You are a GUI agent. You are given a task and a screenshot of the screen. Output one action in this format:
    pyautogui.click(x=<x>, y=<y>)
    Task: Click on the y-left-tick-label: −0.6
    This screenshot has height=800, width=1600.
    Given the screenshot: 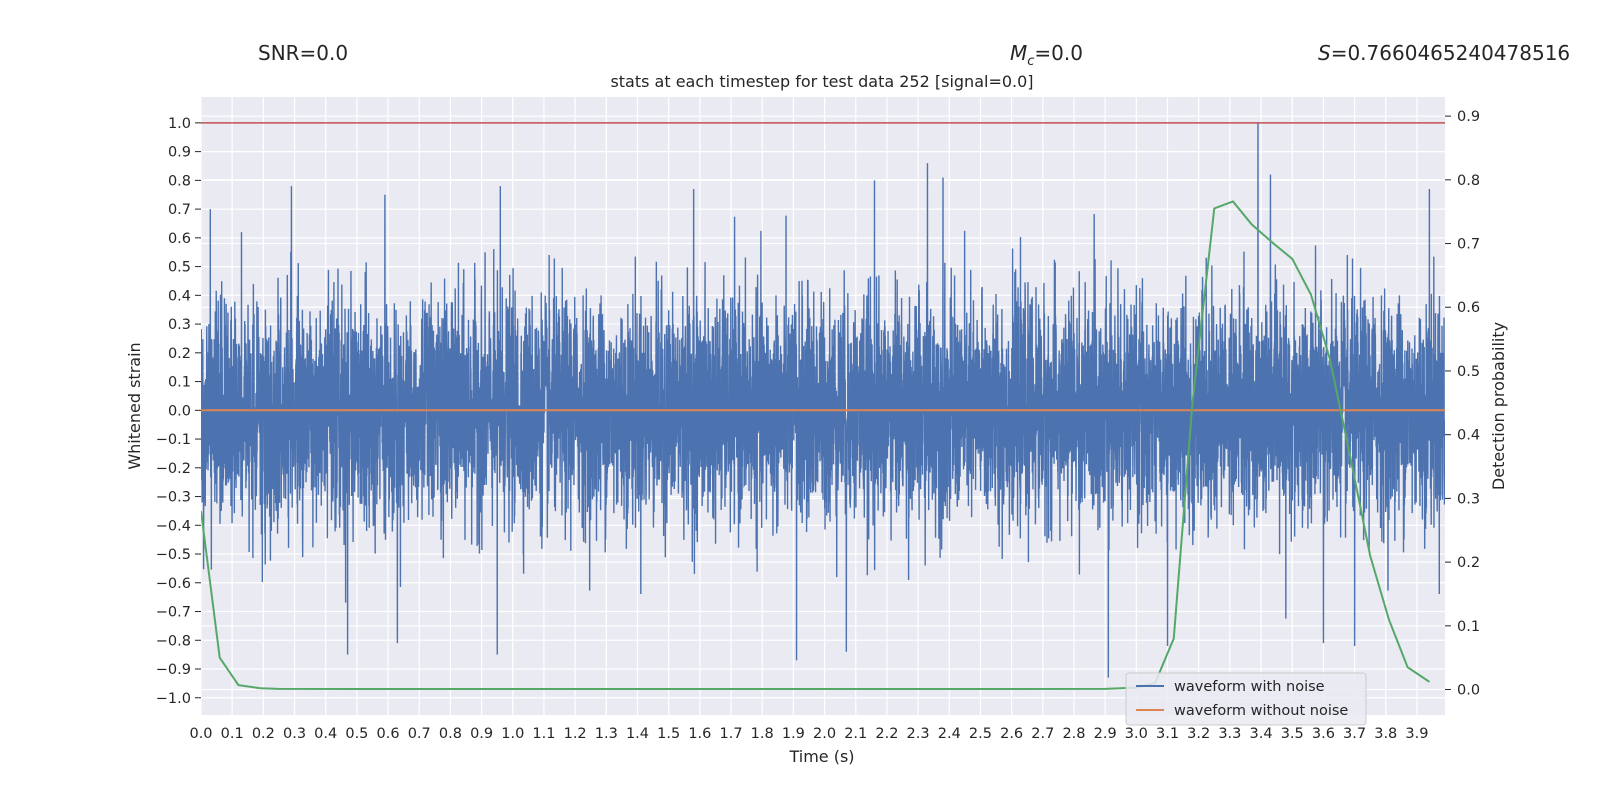 What is the action you would take?
    pyautogui.click(x=173, y=584)
    